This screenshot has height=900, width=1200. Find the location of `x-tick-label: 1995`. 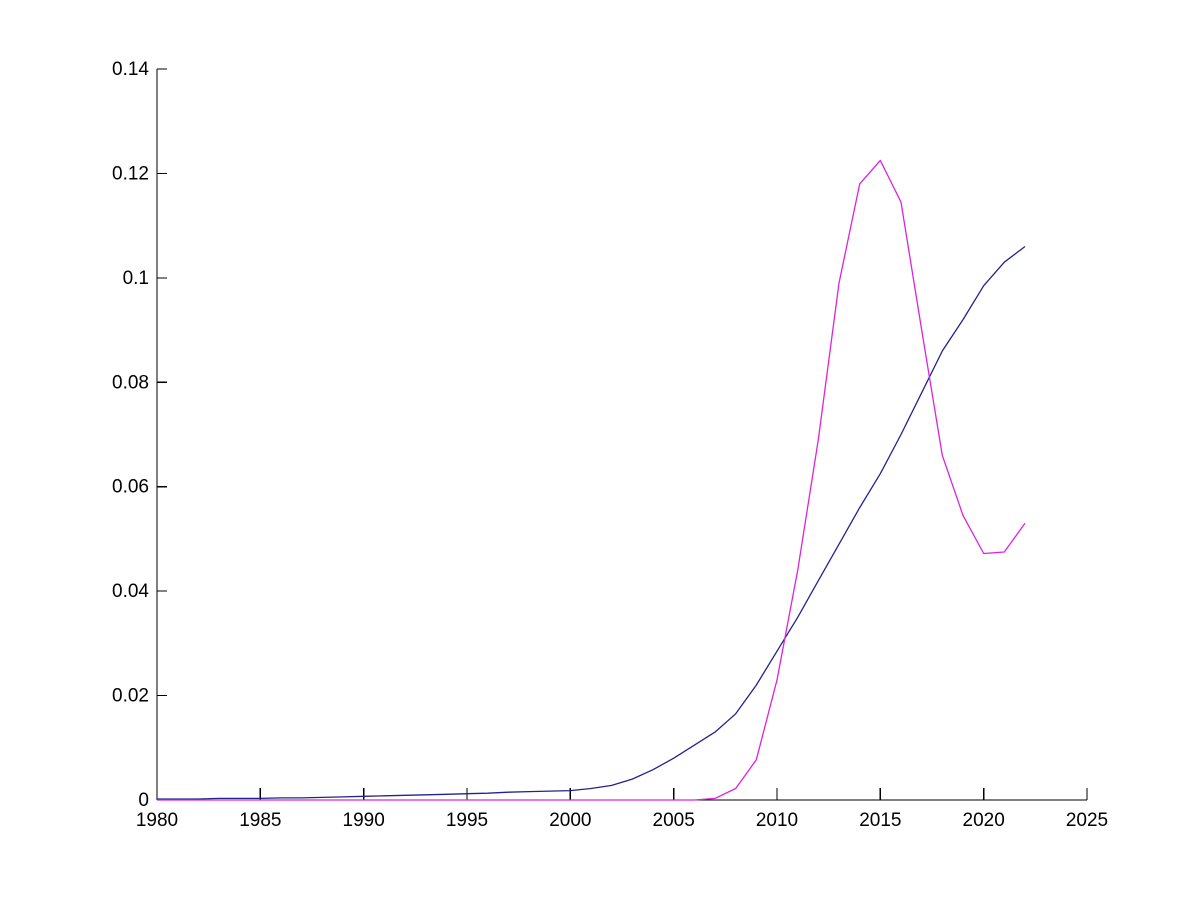

x-tick-label: 1995 is located at coordinates (467, 820).